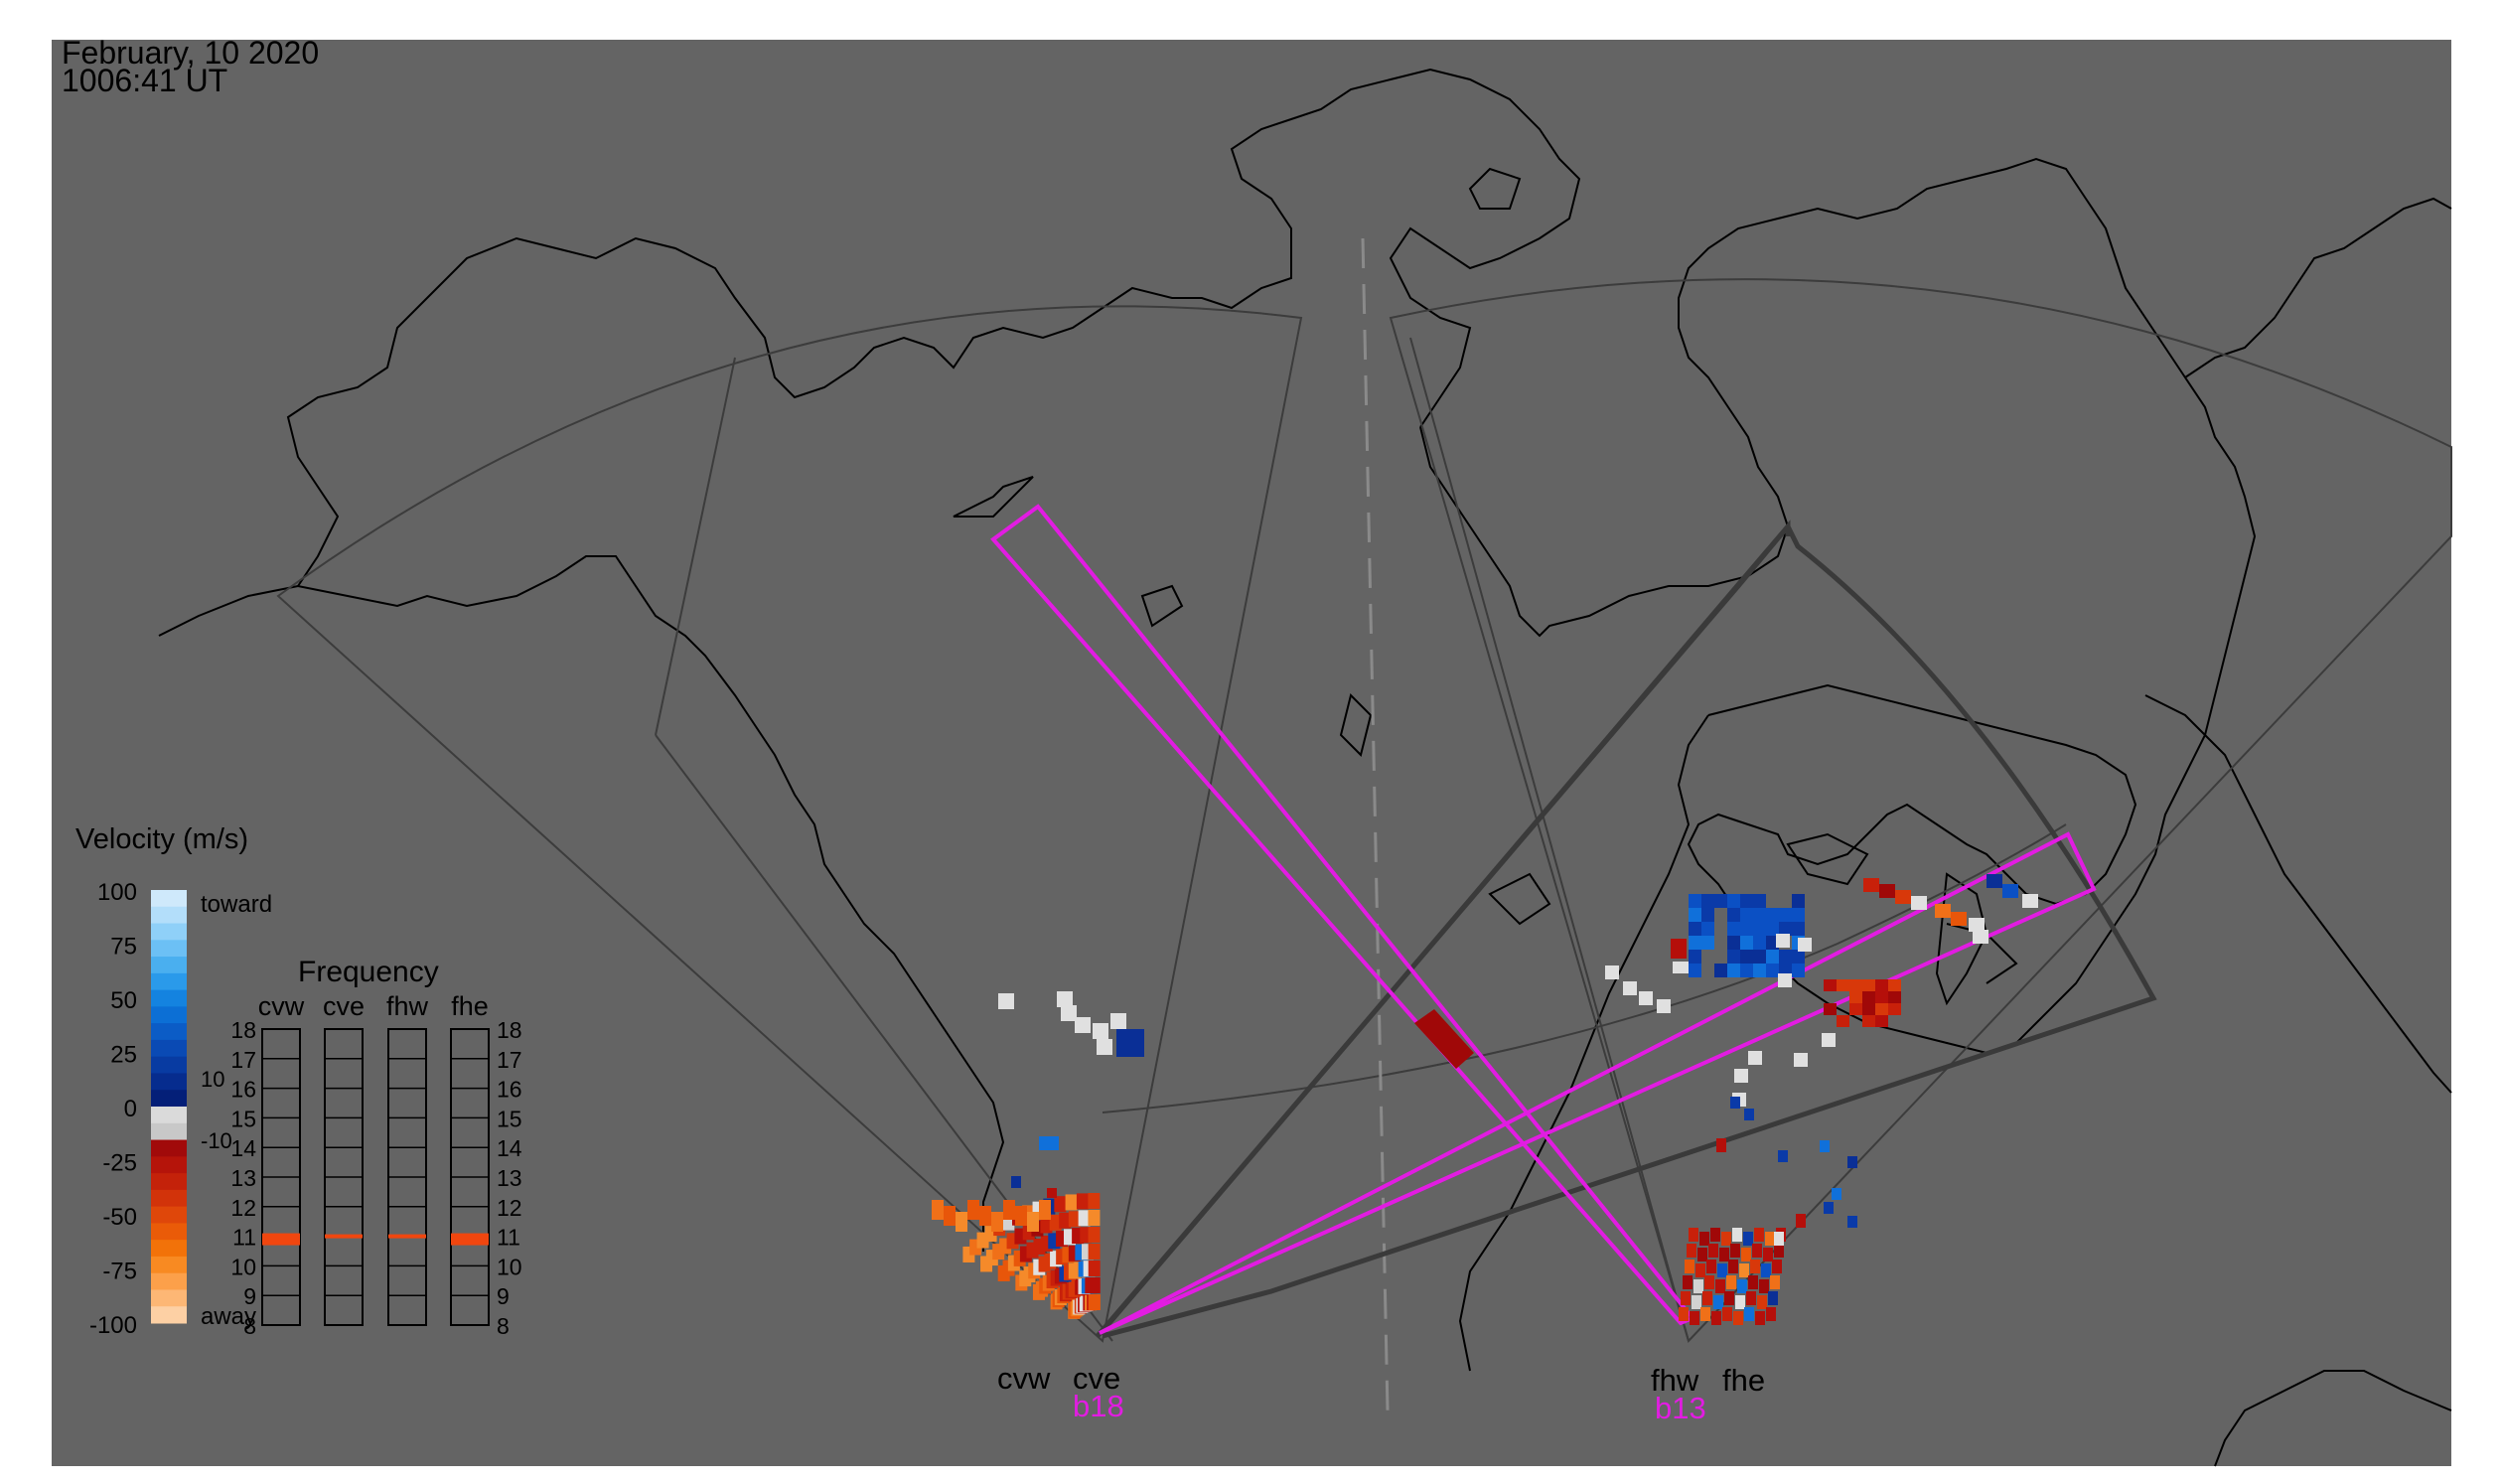 The width and height of the screenshot is (2502, 1484). What do you see at coordinates (508, 1238) in the screenshot?
I see `frequency-tick-right: 11` at bounding box center [508, 1238].